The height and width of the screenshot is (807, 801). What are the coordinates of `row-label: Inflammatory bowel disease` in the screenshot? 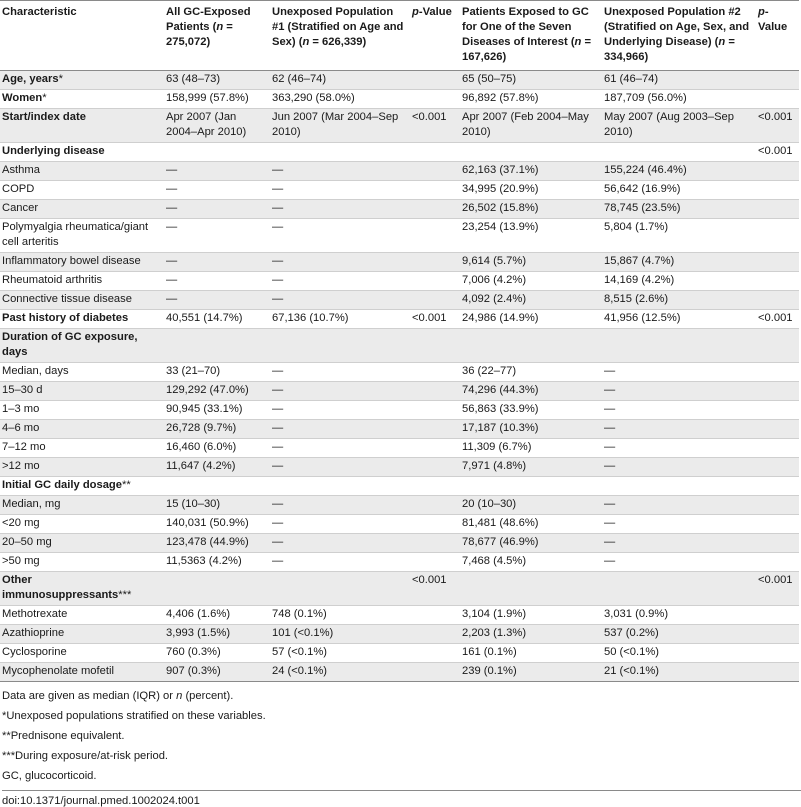 It's located at (82, 262).